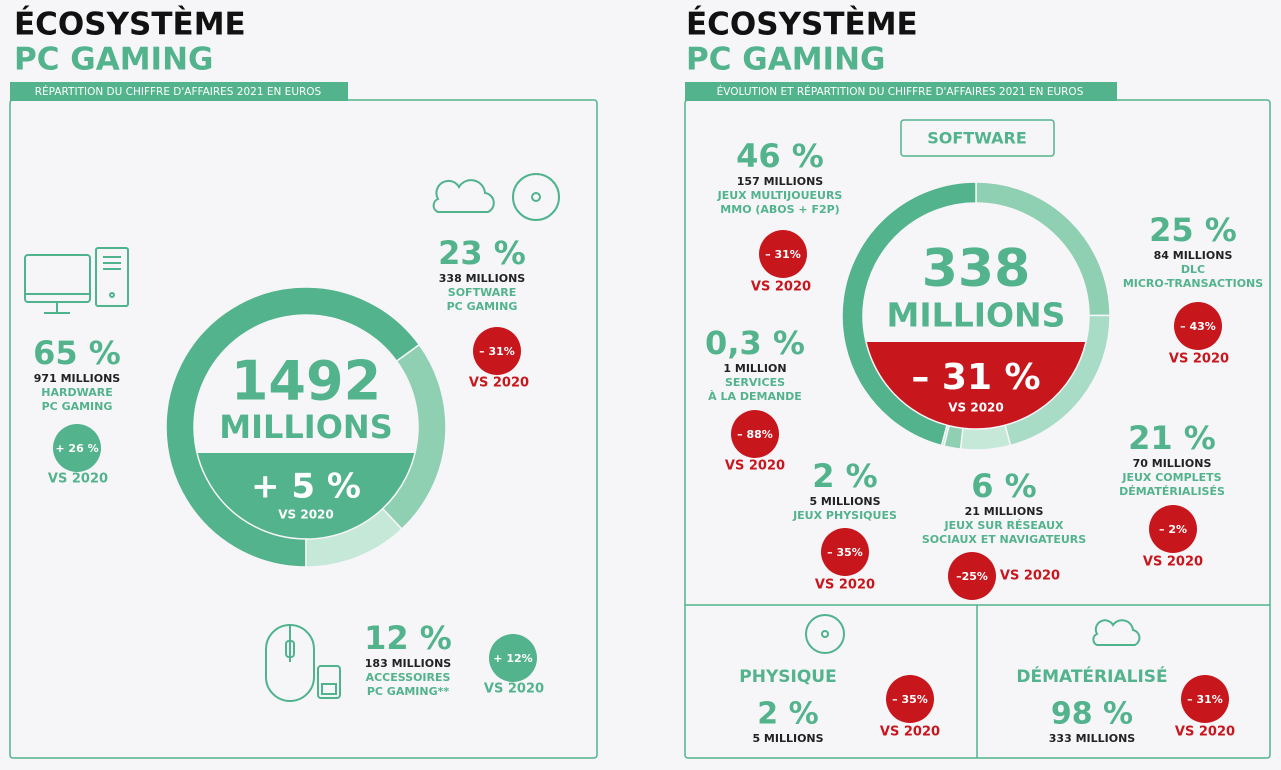 The image size is (1281, 770). What do you see at coordinates (1172, 438) in the screenshot?
I see `share-label: 21 %` at bounding box center [1172, 438].